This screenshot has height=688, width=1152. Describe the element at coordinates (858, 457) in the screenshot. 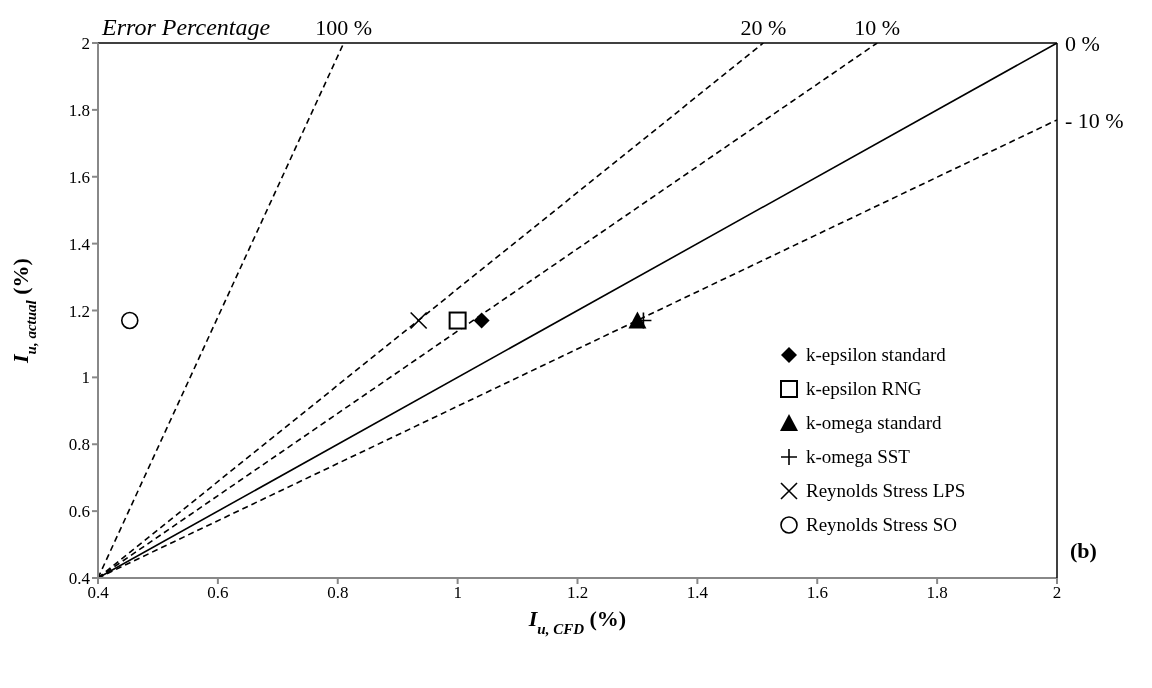

I see `legend-label: k-omega SST` at that location.